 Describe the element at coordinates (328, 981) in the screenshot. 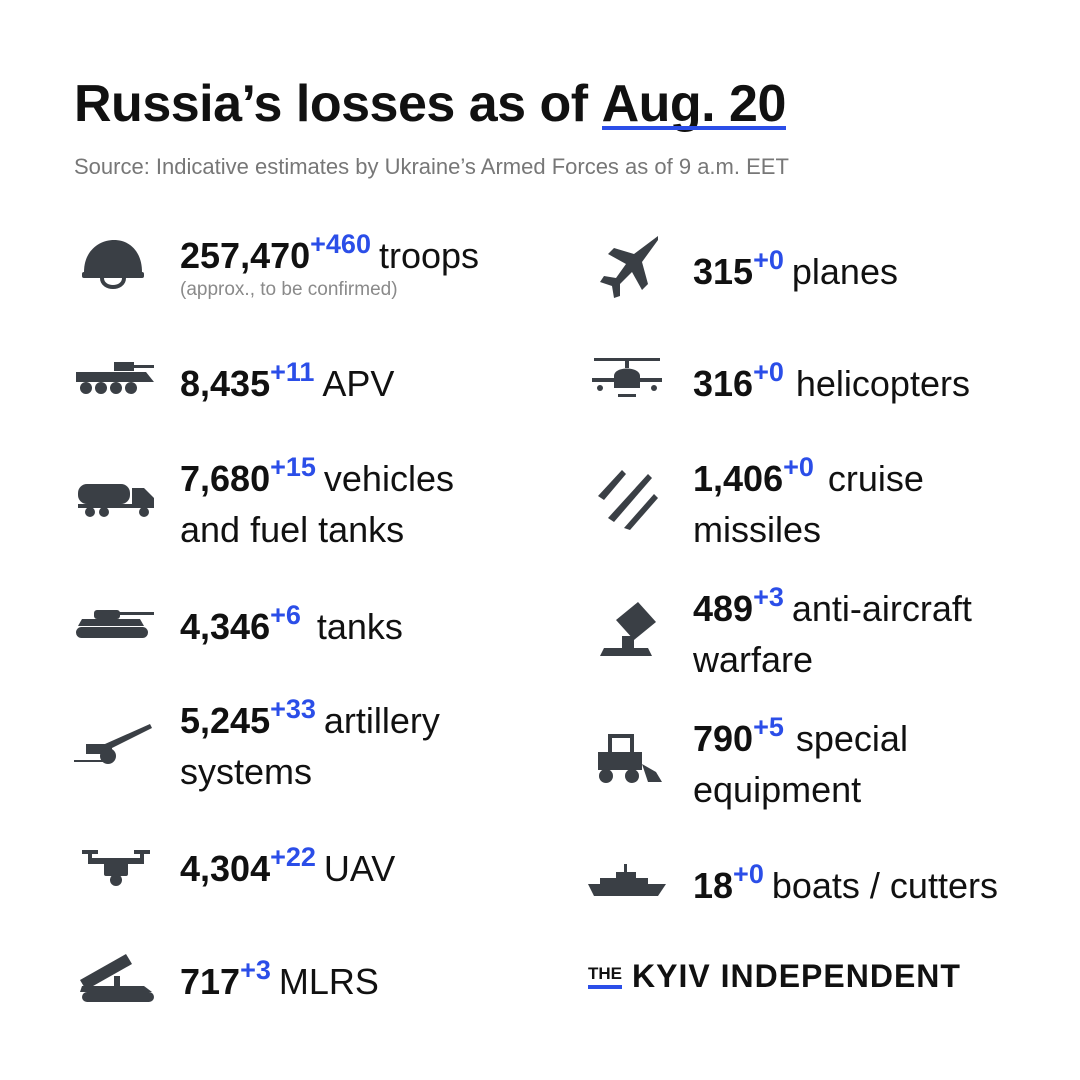

I see `mlrs-label: MLRS` at that location.